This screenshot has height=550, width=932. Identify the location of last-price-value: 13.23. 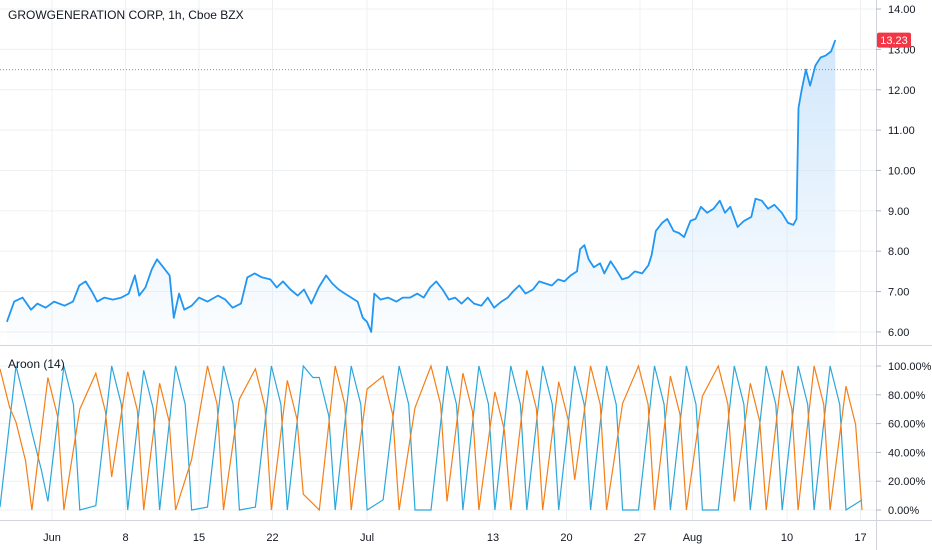
(894, 41).